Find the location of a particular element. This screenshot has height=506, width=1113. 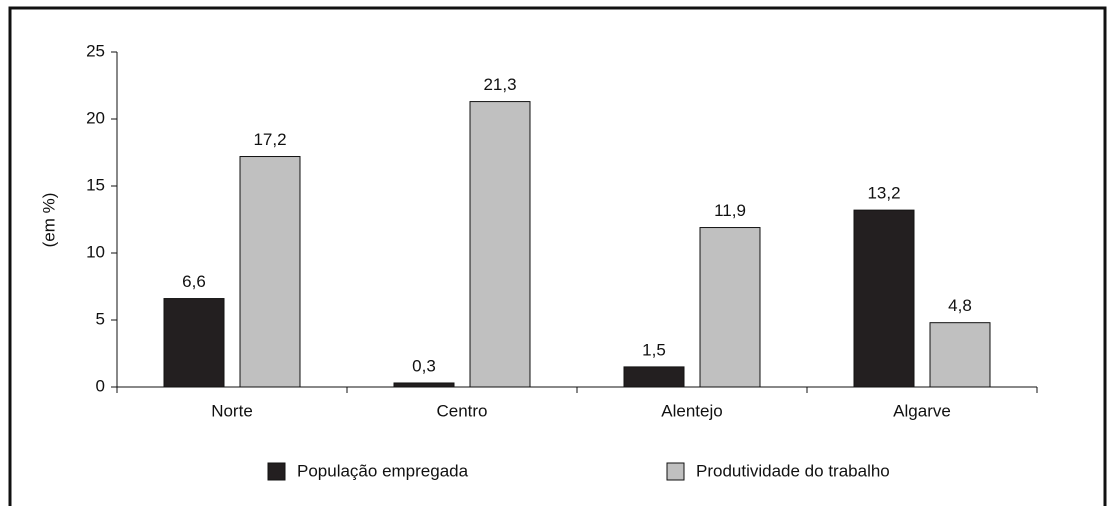

value-label: 21,3 is located at coordinates (499, 84).